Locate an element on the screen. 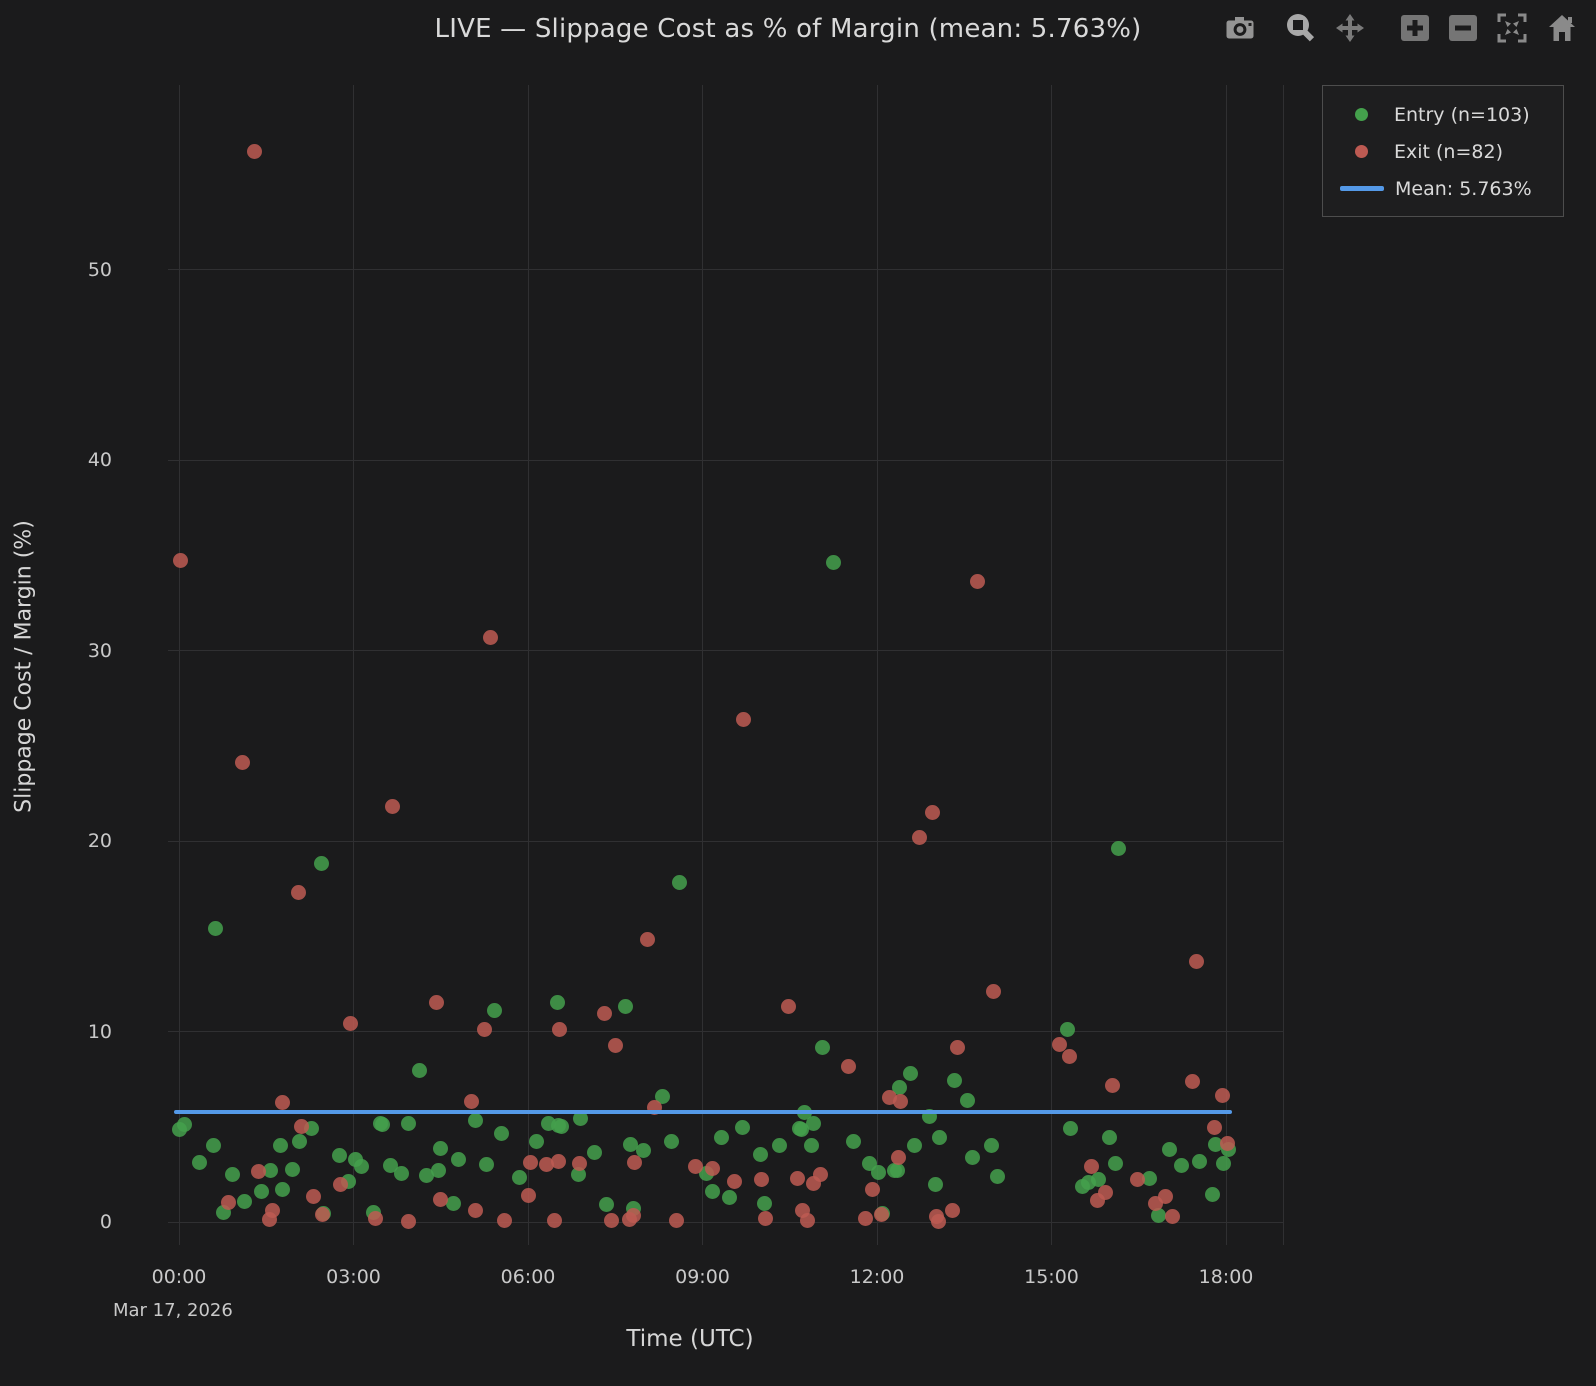 The width and height of the screenshot is (1596, 1386). legend-item-entry: Entry (n=103) is located at coordinates (1443, 114).